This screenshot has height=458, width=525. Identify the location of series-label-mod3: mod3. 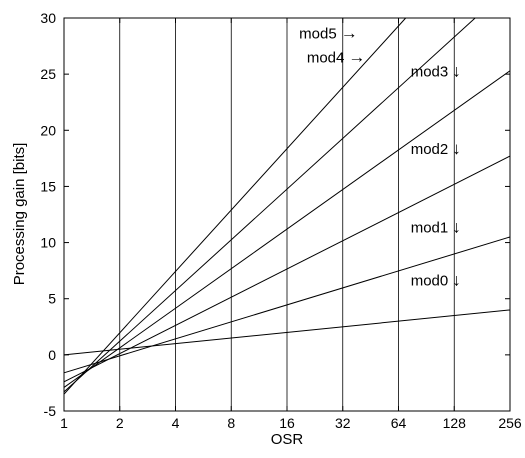
(430, 72).